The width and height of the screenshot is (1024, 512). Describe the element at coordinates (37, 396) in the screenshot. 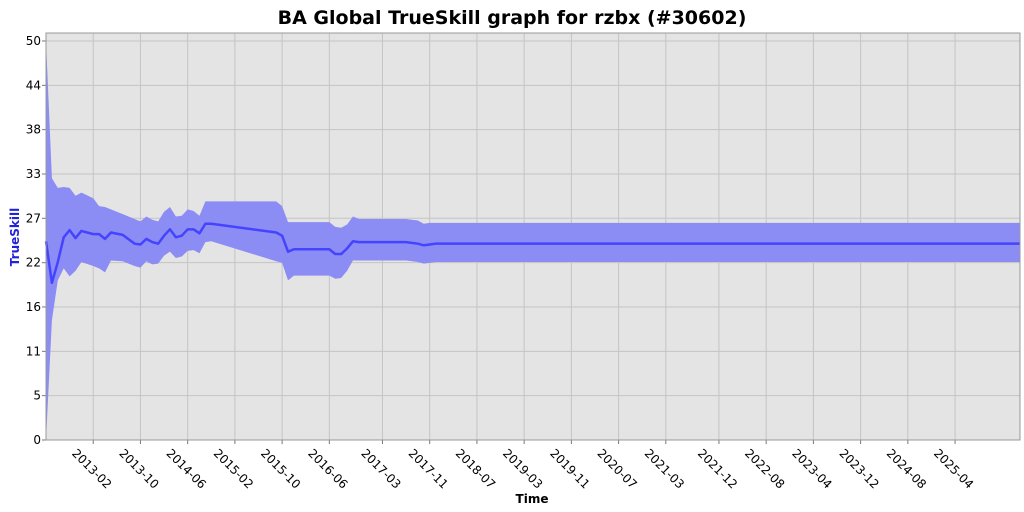

I see `y-tick-label: 5` at that location.